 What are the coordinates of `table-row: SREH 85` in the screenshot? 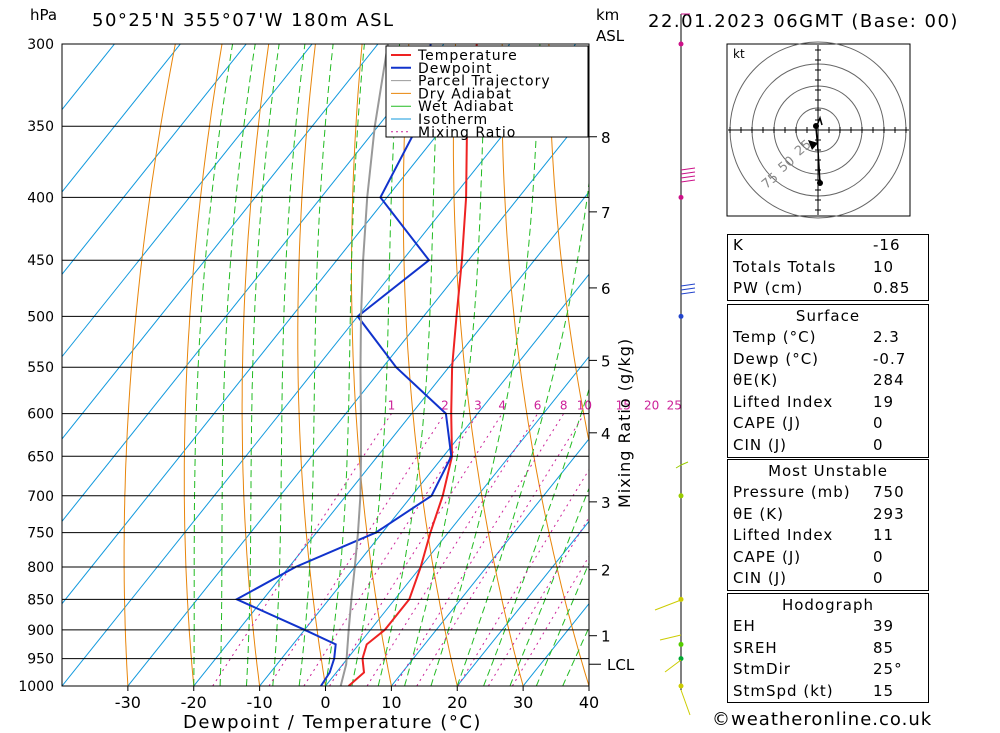 It's located at (828, 649).